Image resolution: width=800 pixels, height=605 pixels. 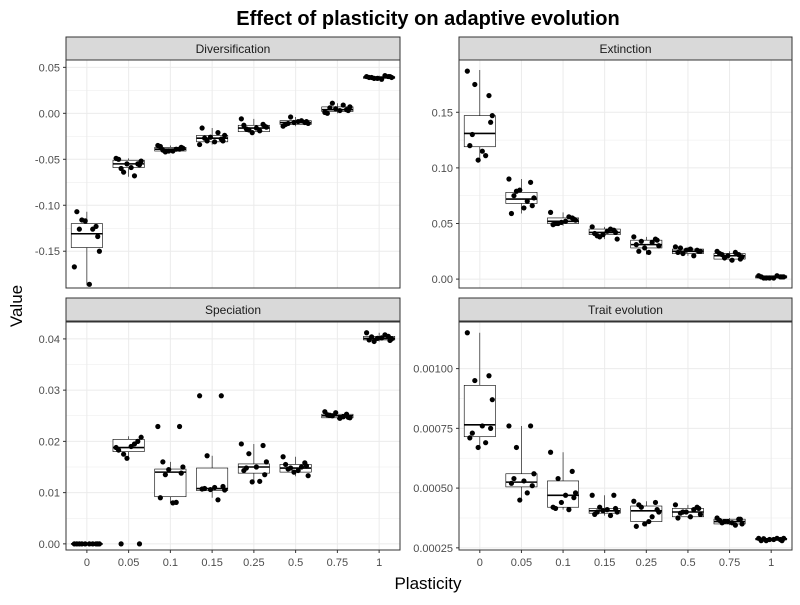 What do you see at coordinates (49, 494) in the screenshot?
I see `y-tick-label: 0.01` at bounding box center [49, 494].